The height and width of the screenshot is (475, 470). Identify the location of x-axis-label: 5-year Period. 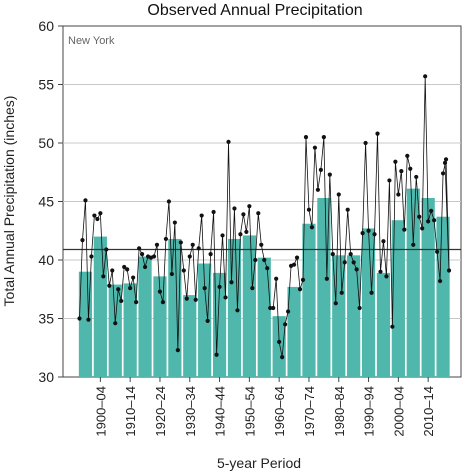
(259, 463).